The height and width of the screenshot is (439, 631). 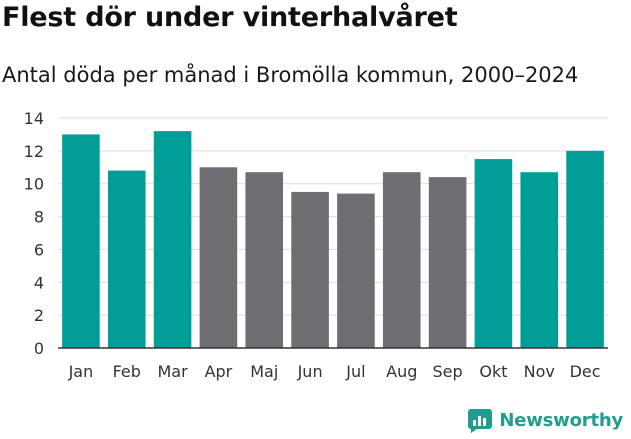 I want to click on x-tick-label: Okt, so click(x=493, y=371).